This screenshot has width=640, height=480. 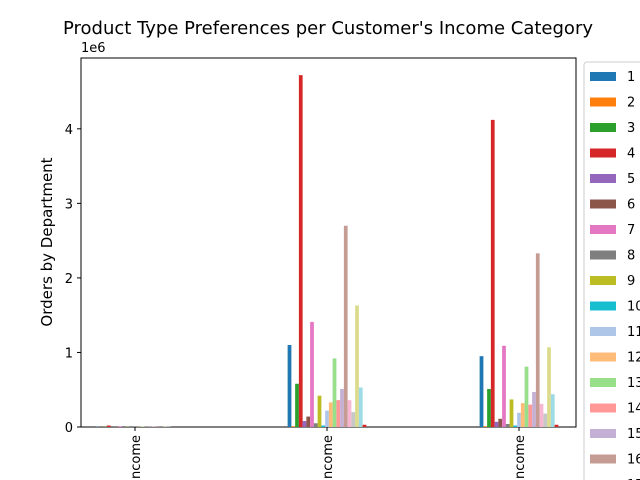 What do you see at coordinates (633, 434) in the screenshot?
I see `legend-label: 15` at bounding box center [633, 434].